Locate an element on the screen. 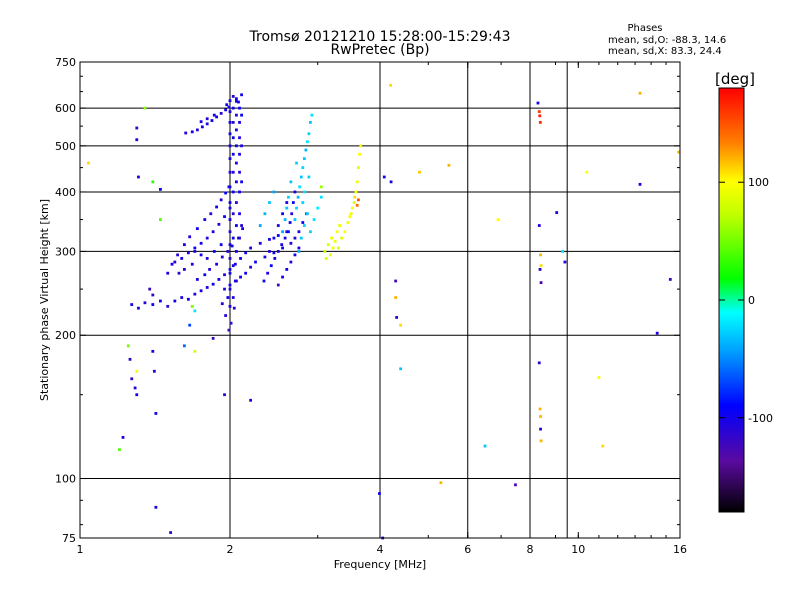  y-tick-label: 100 is located at coordinates (65, 479).